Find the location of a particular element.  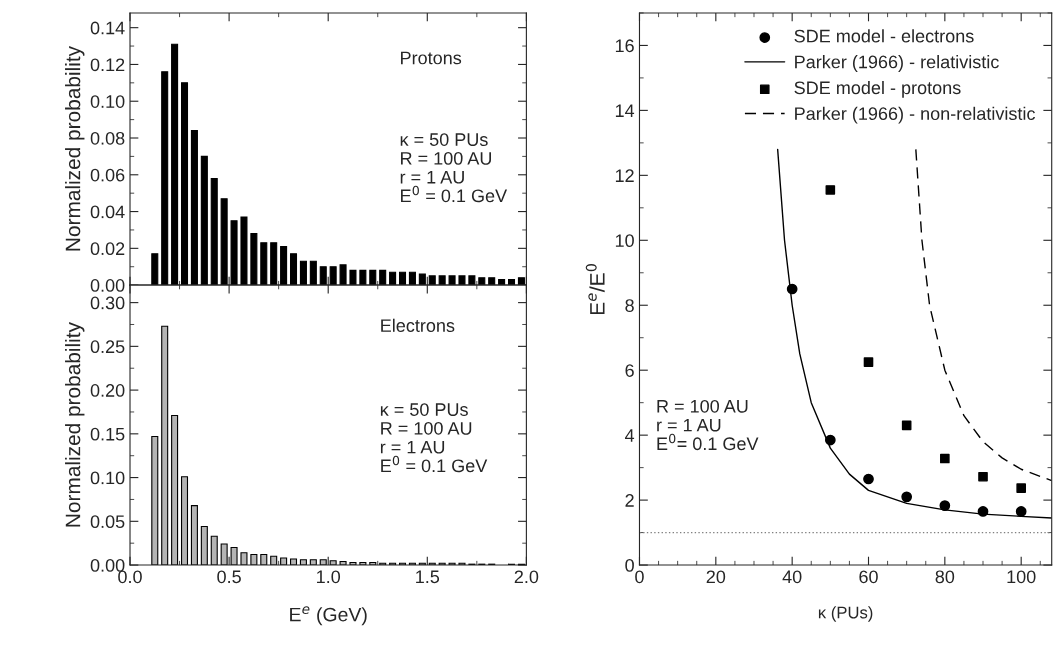

x-tick-label: 1.0 is located at coordinates (329, 577).